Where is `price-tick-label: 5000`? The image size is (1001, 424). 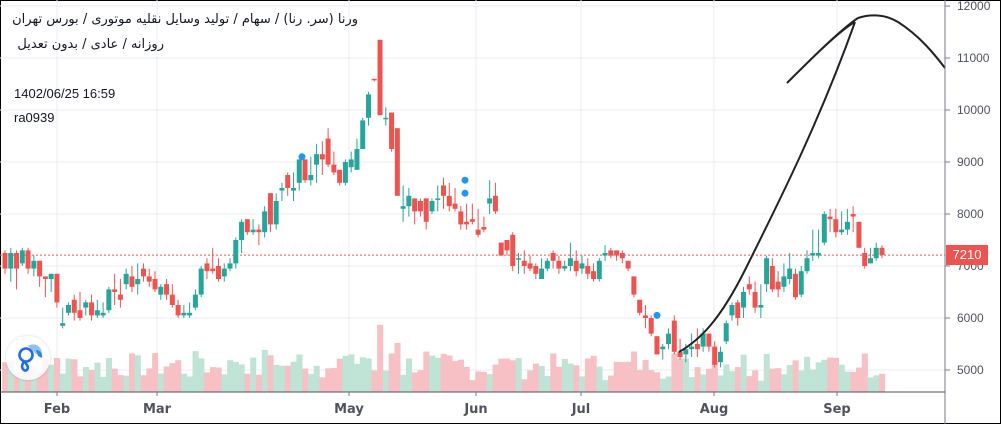
price-tick-label: 5000 is located at coordinates (970, 370).